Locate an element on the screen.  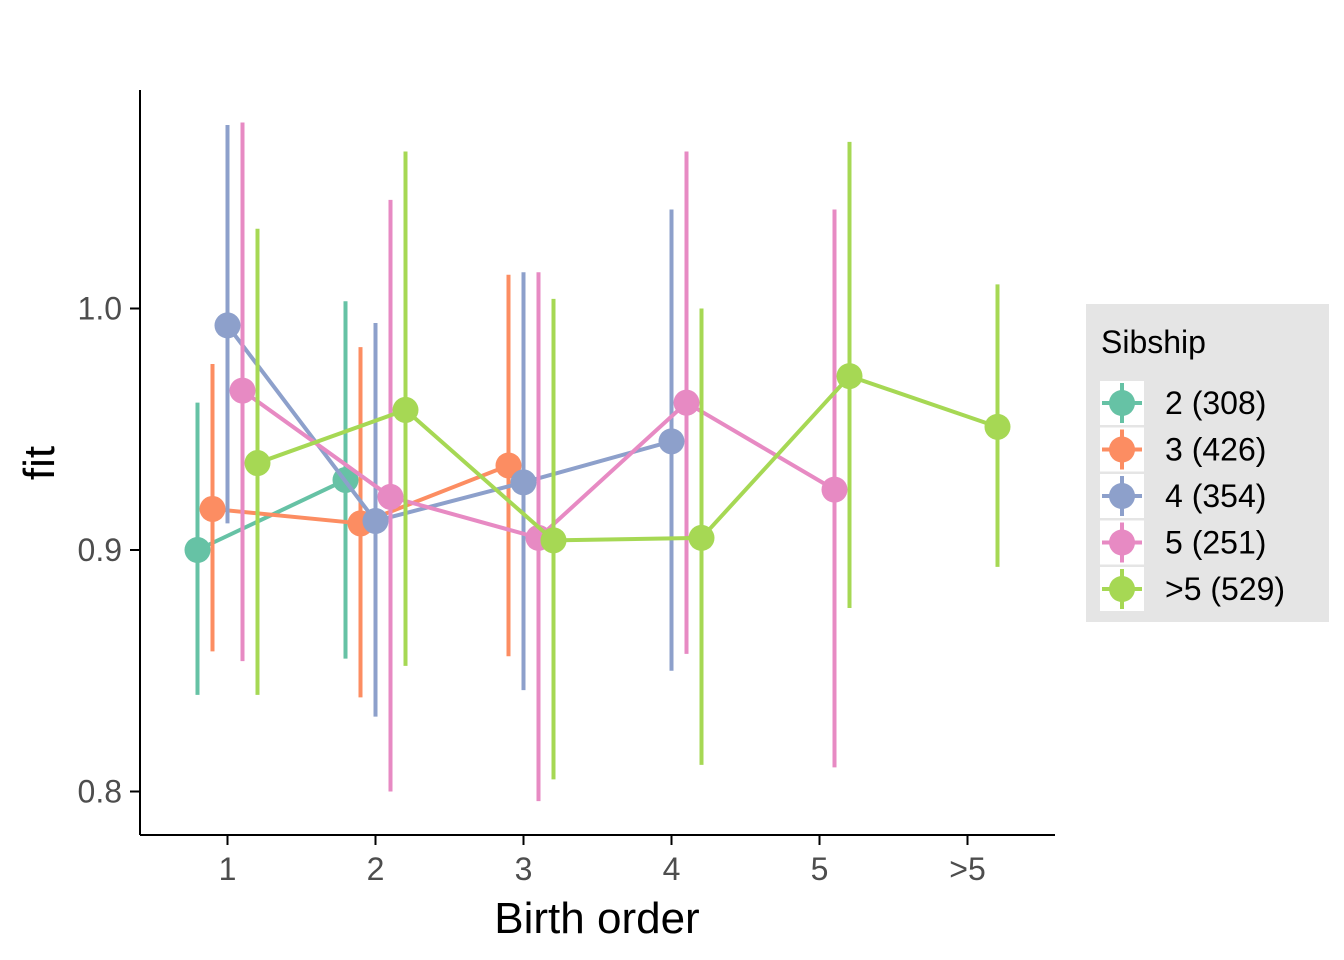
legend-item: 5 (251) is located at coordinates (1183, 542).